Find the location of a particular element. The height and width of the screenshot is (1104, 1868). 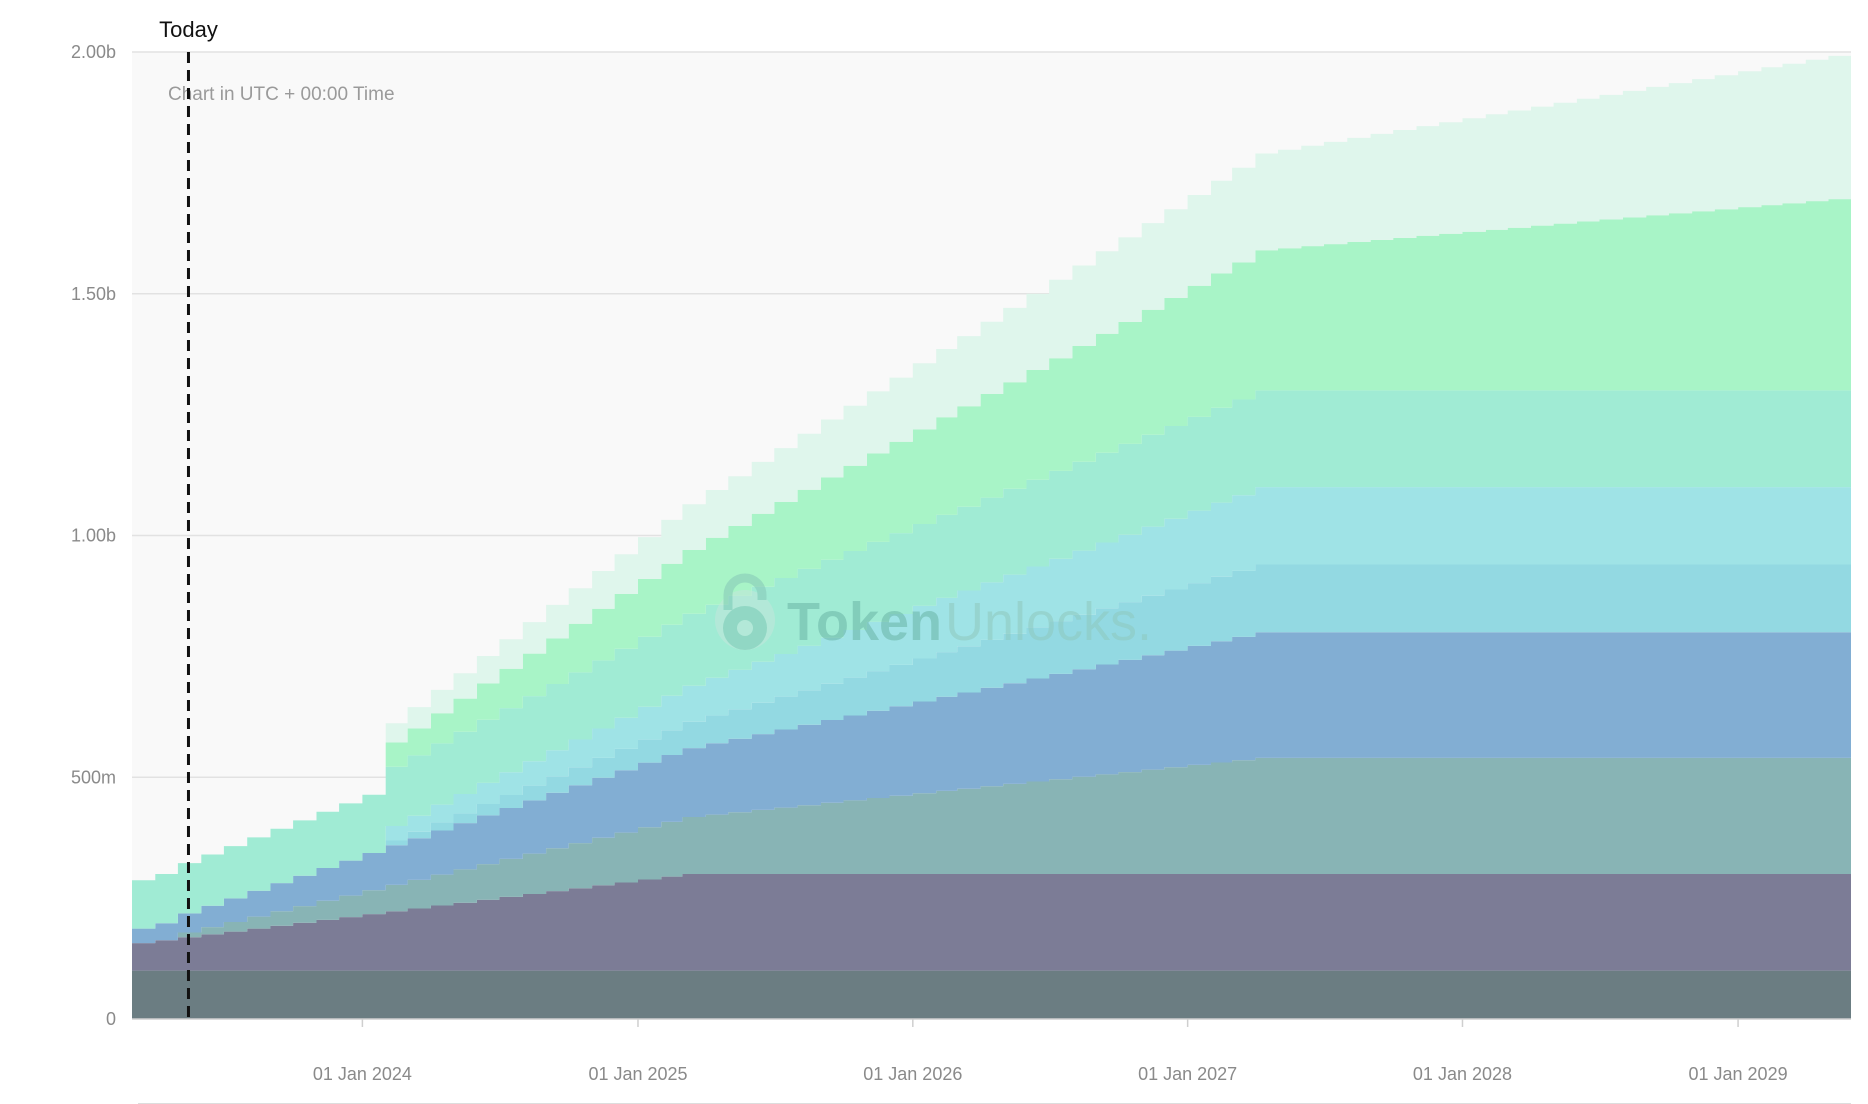

y-tick-label: 2.00b is located at coordinates (93, 52).